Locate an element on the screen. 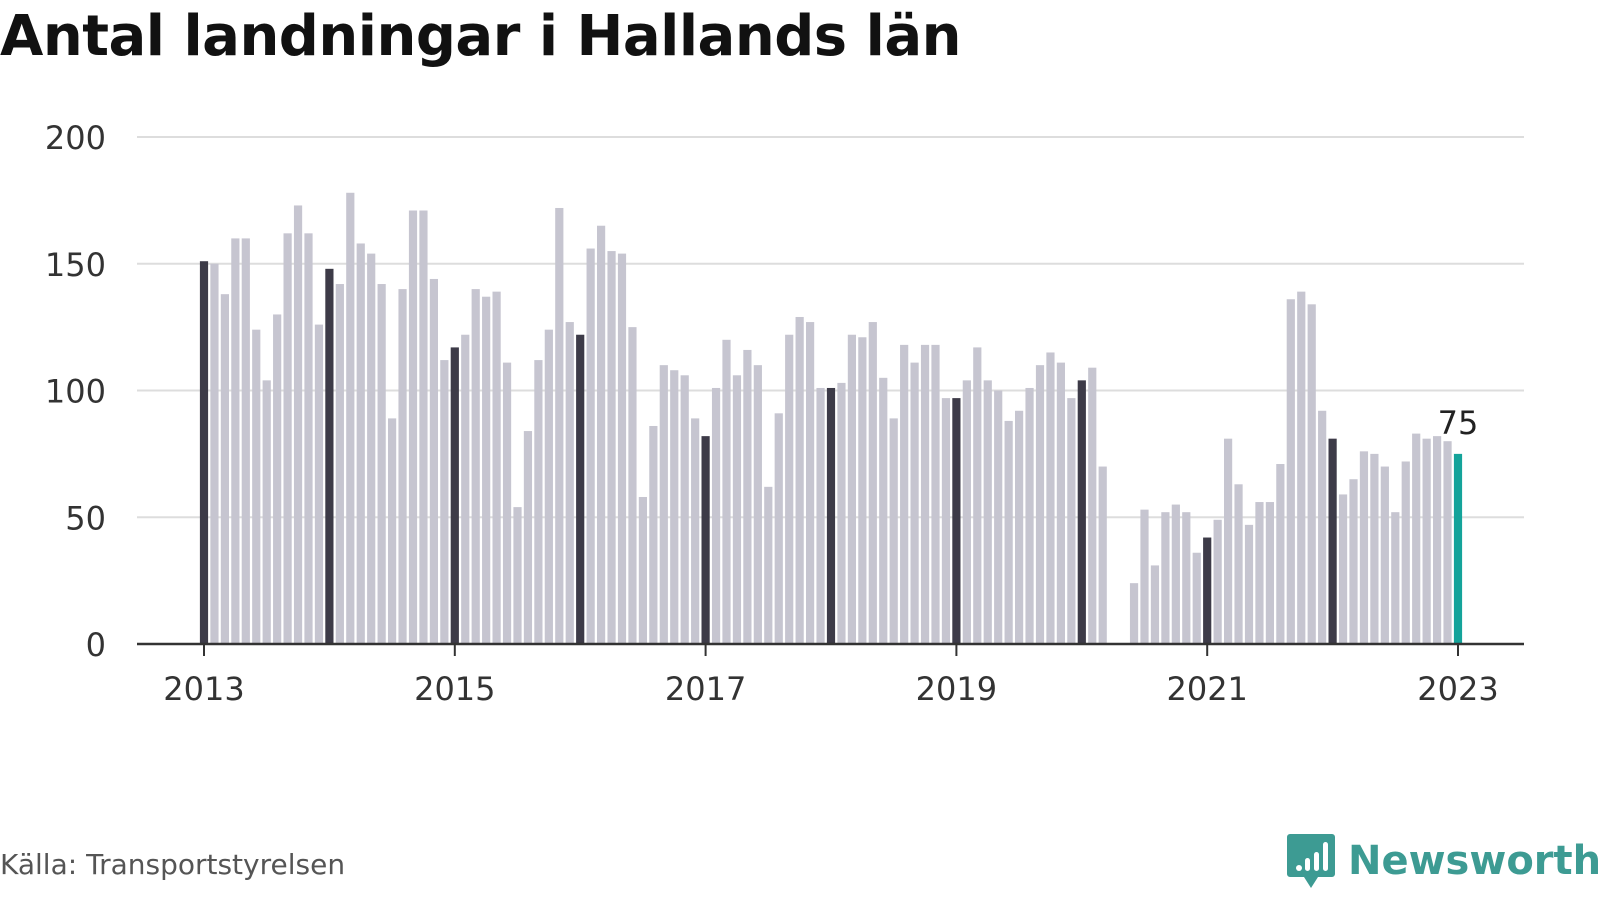 This screenshot has width=1600, height=900. source-note: Källa: Transportstyrelsen is located at coordinates (173, 864).